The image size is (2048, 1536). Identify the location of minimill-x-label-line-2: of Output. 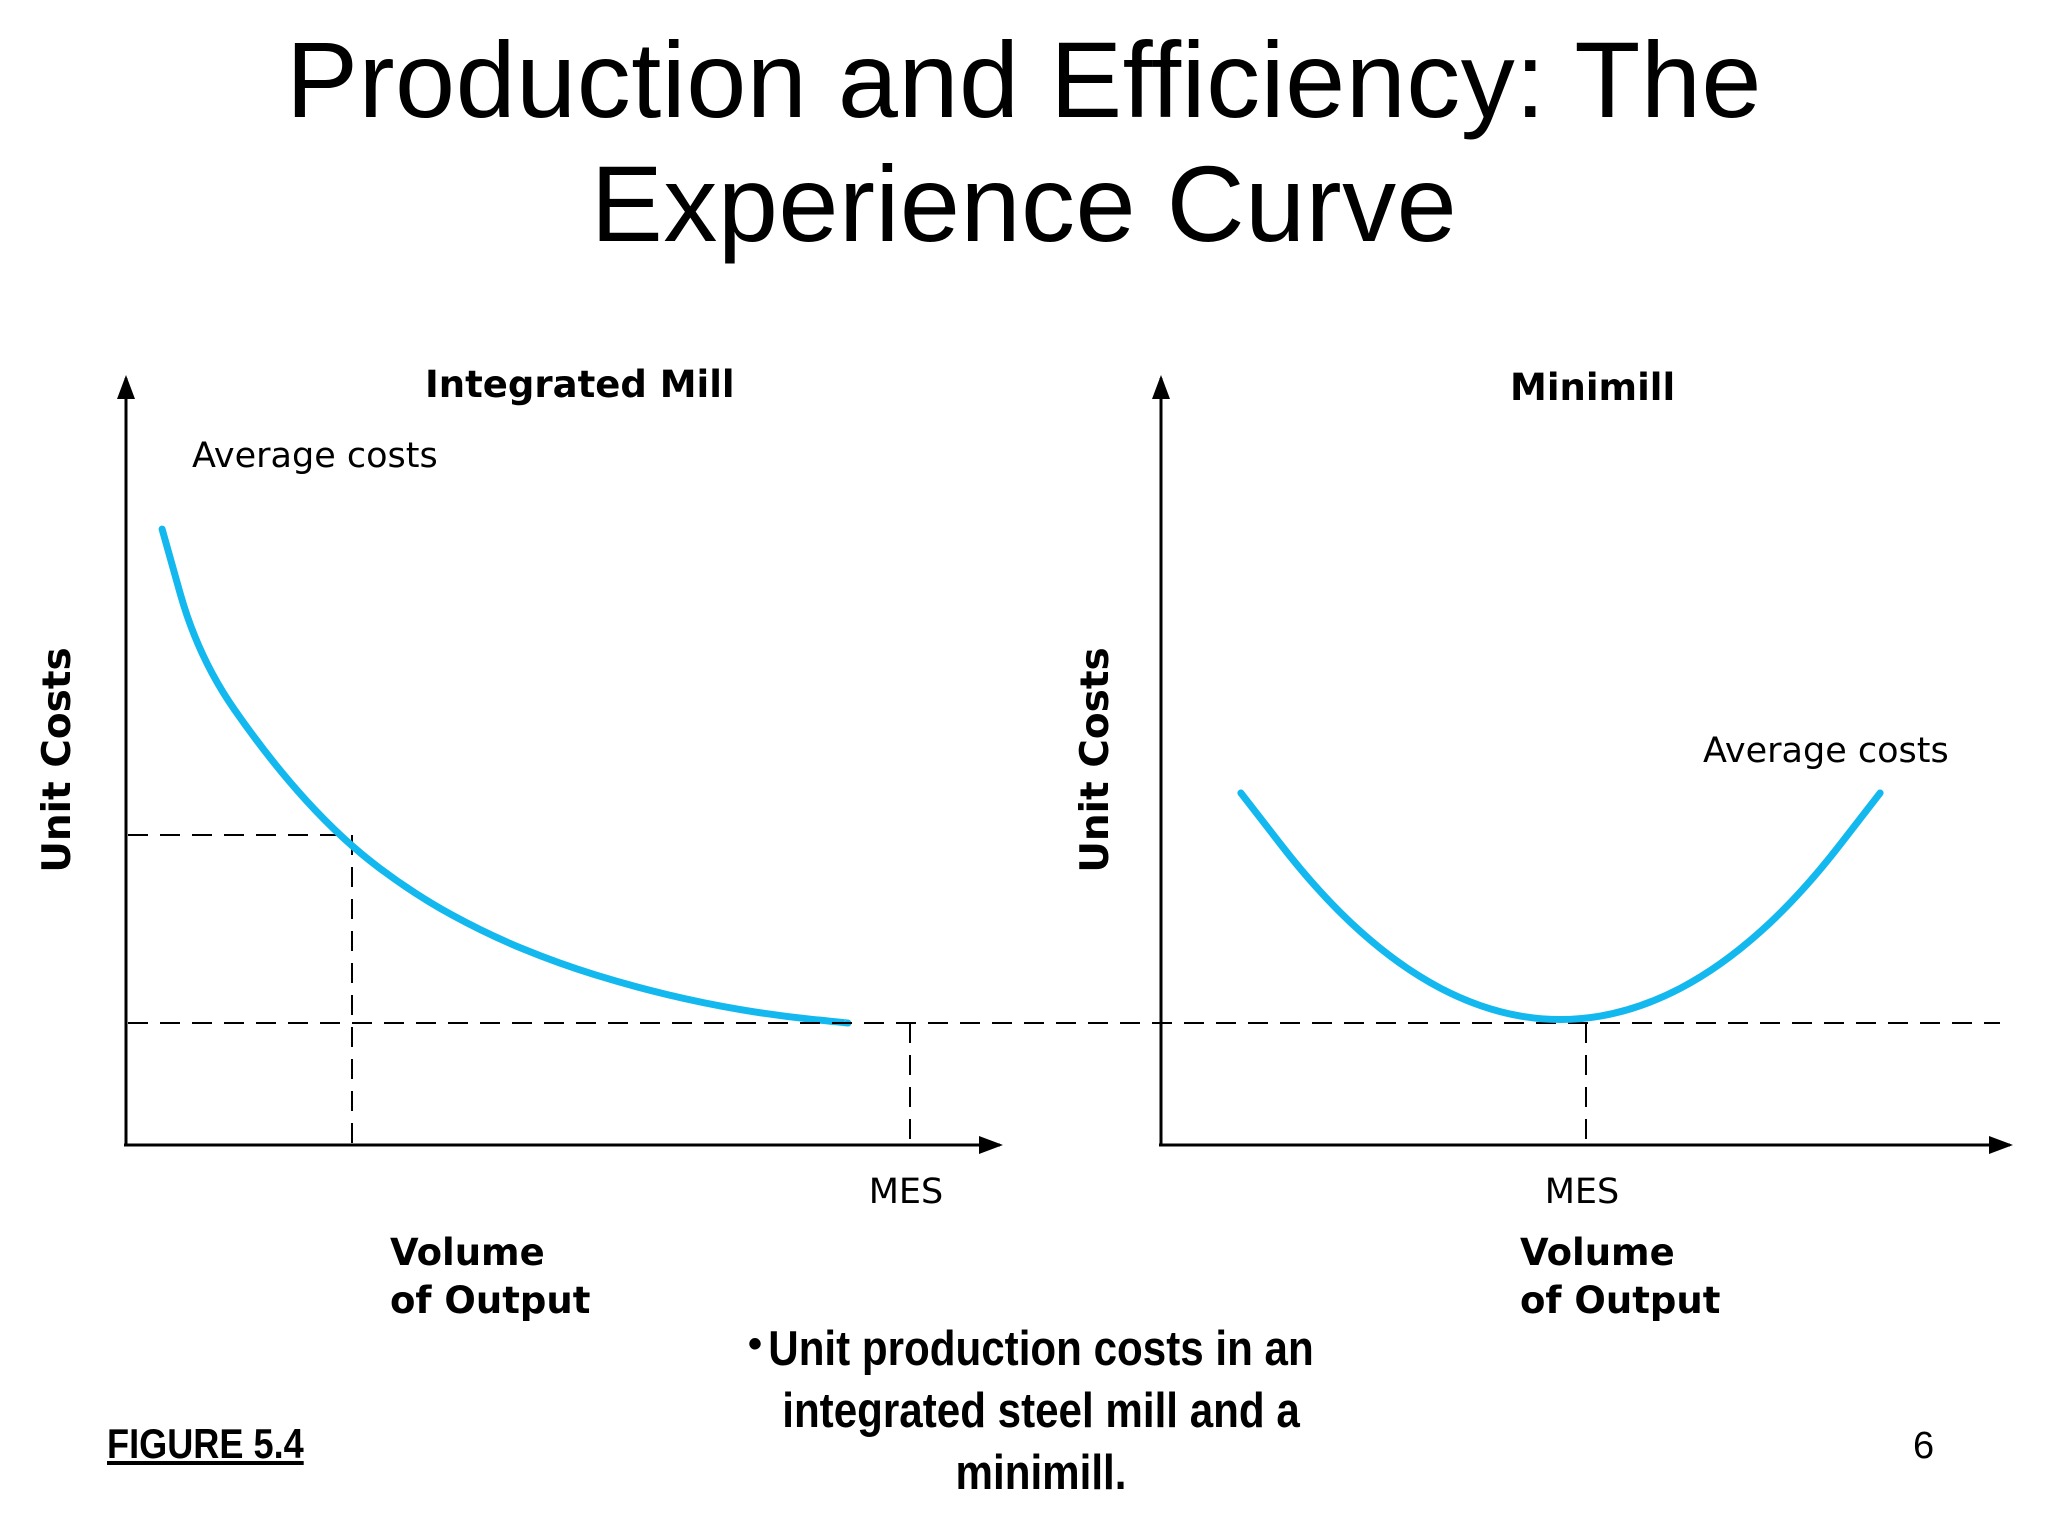
(1620, 1300).